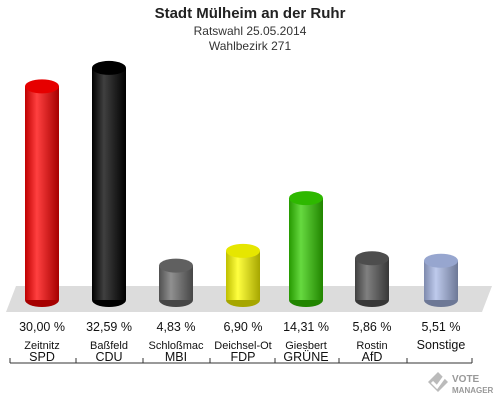  What do you see at coordinates (176, 327) in the screenshot?
I see `value-label: 4,83 %` at bounding box center [176, 327].